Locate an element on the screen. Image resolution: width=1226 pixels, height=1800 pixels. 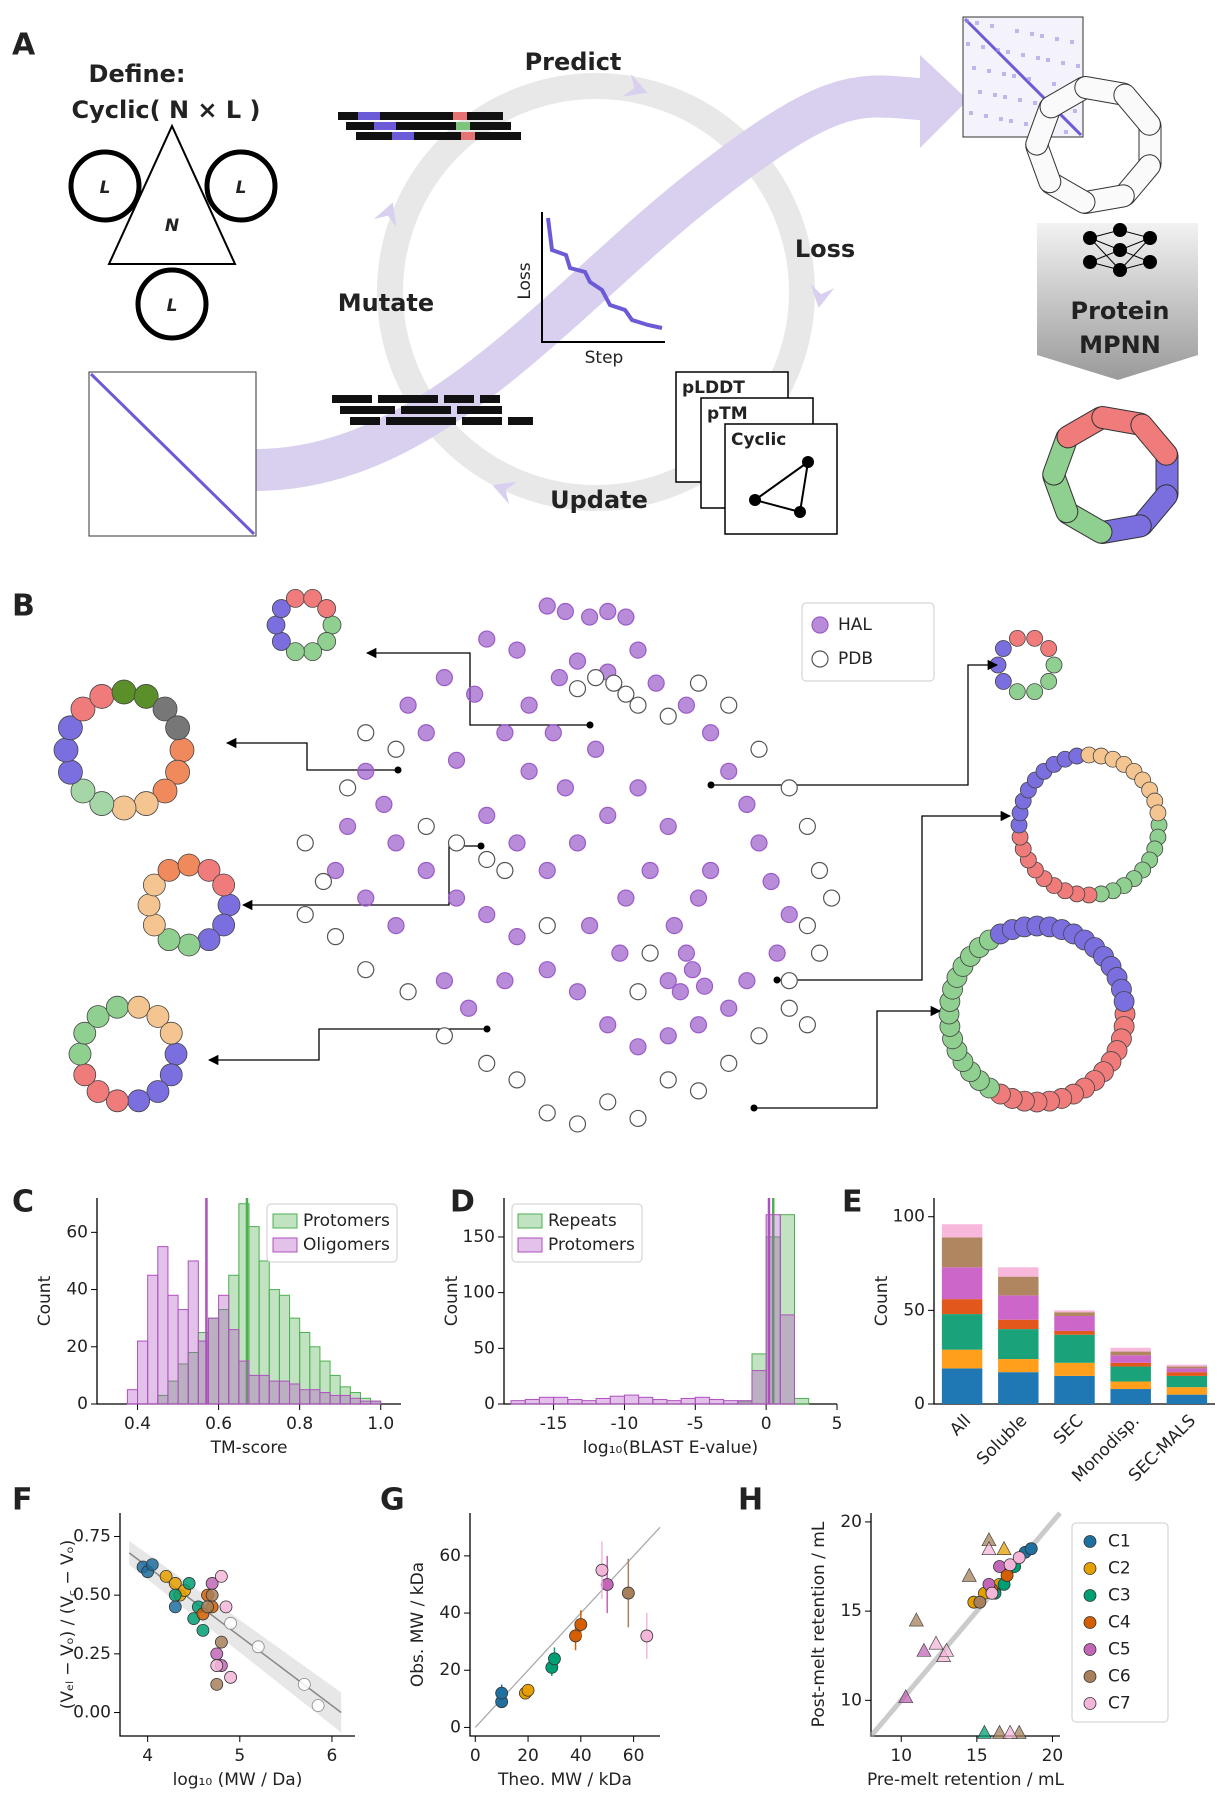
x-tick-label: SEC is located at coordinates (1069, 1430).